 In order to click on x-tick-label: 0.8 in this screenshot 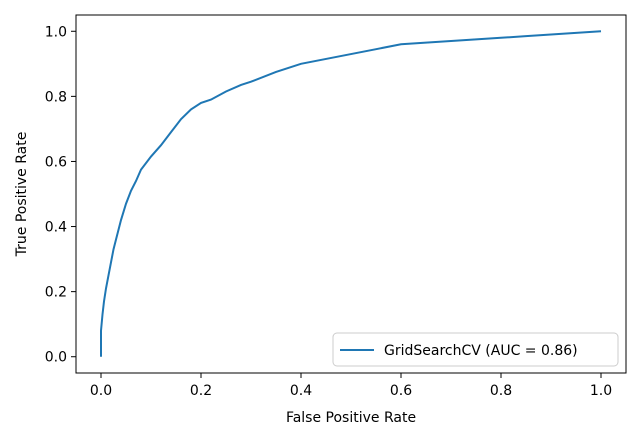, I will do `click(501, 391)`.